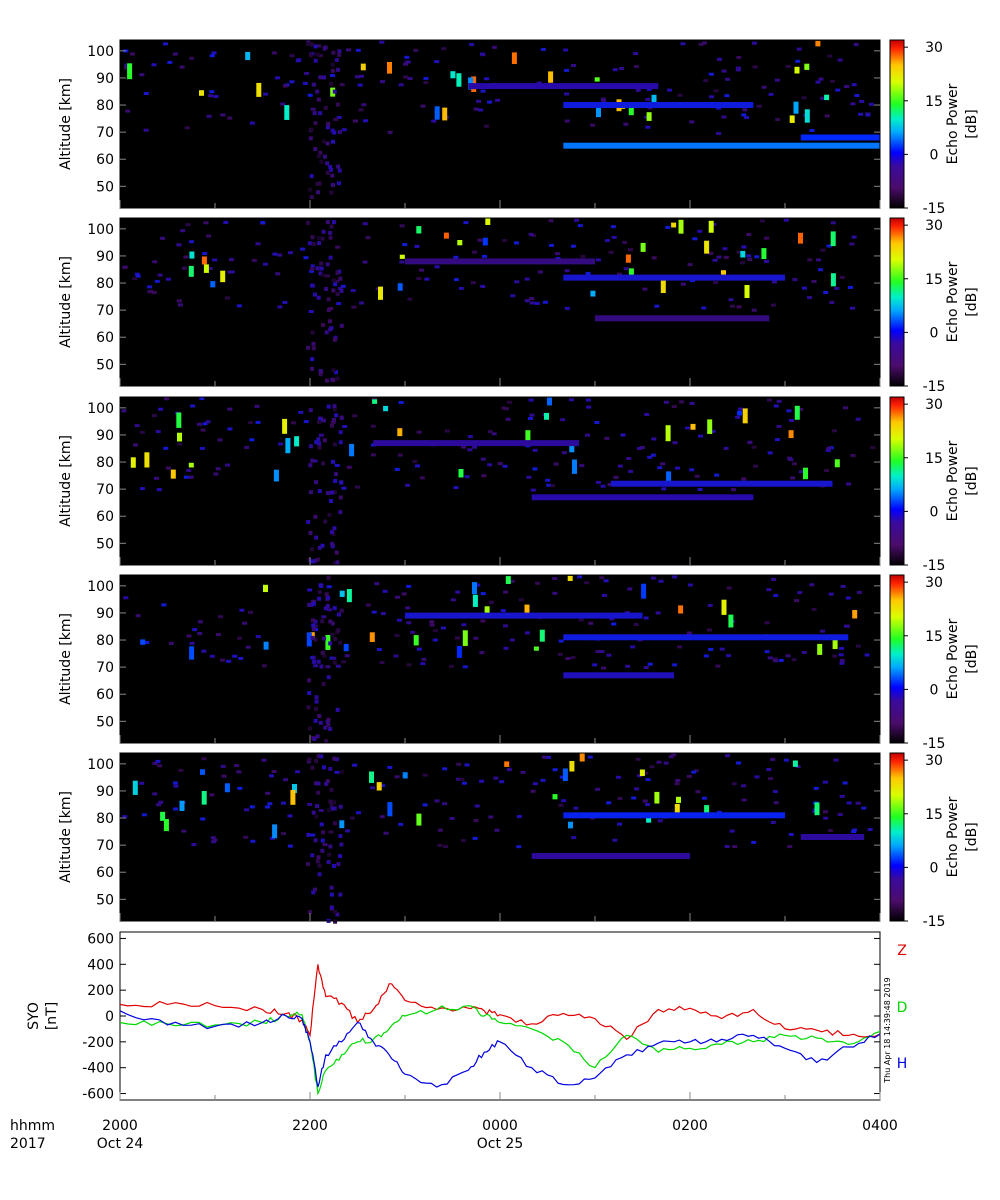  Describe the element at coordinates (52, 1016) in the screenshot. I see `mag-yunit: [nT]` at that location.